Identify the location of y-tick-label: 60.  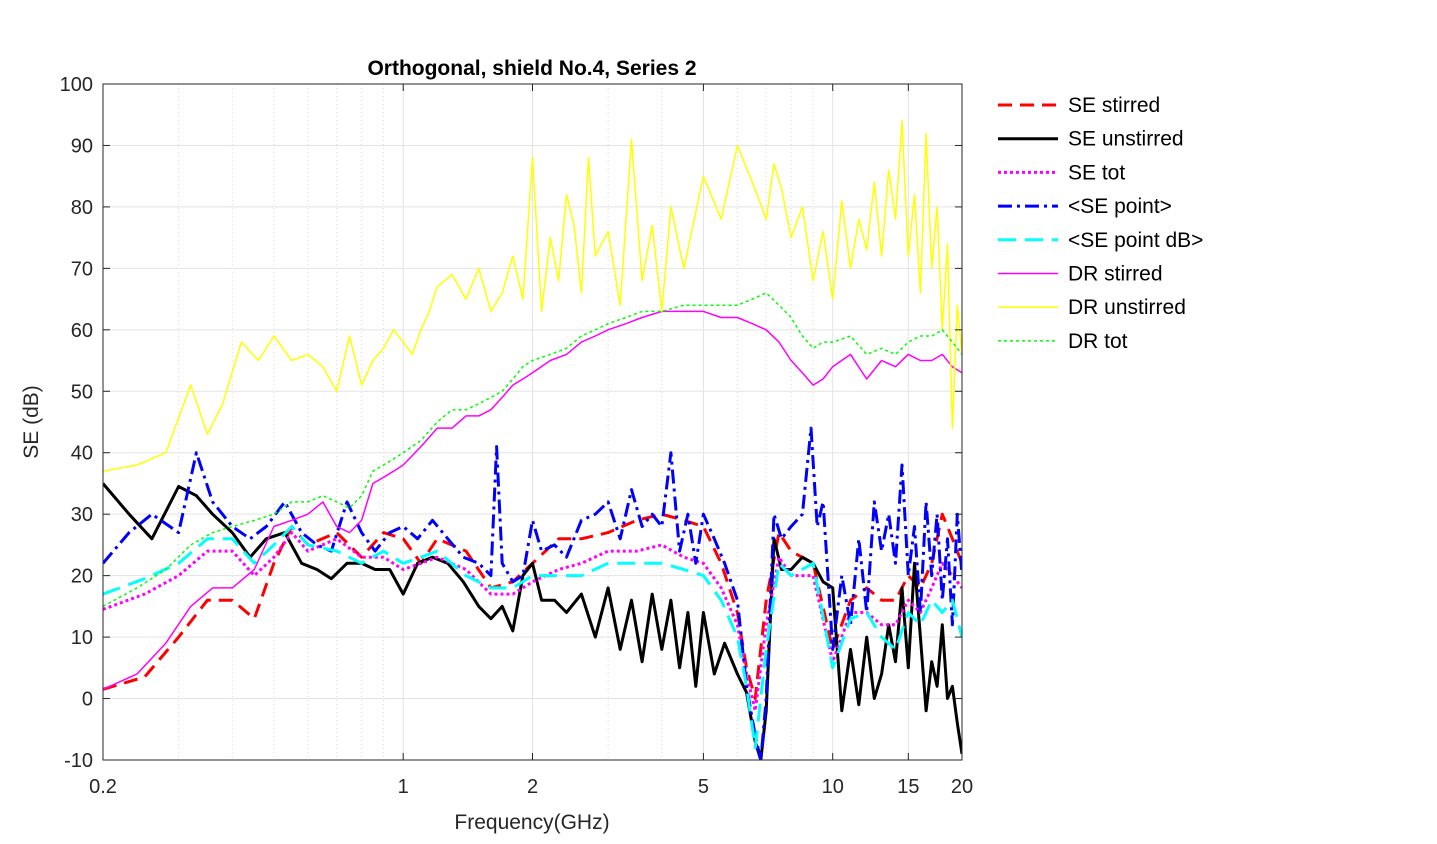
(82, 331).